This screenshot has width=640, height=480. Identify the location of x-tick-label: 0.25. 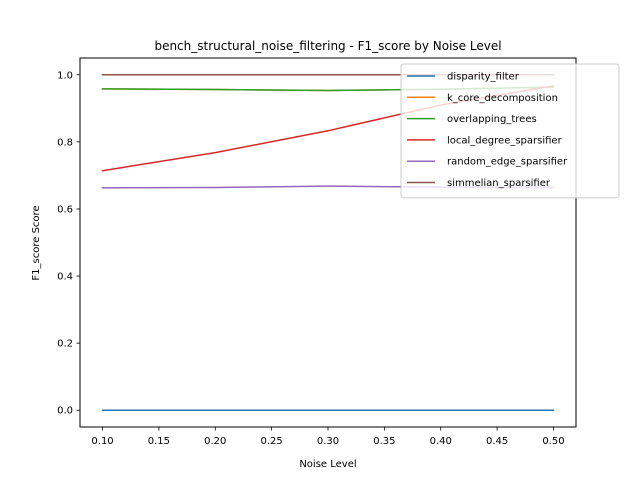
(272, 441).